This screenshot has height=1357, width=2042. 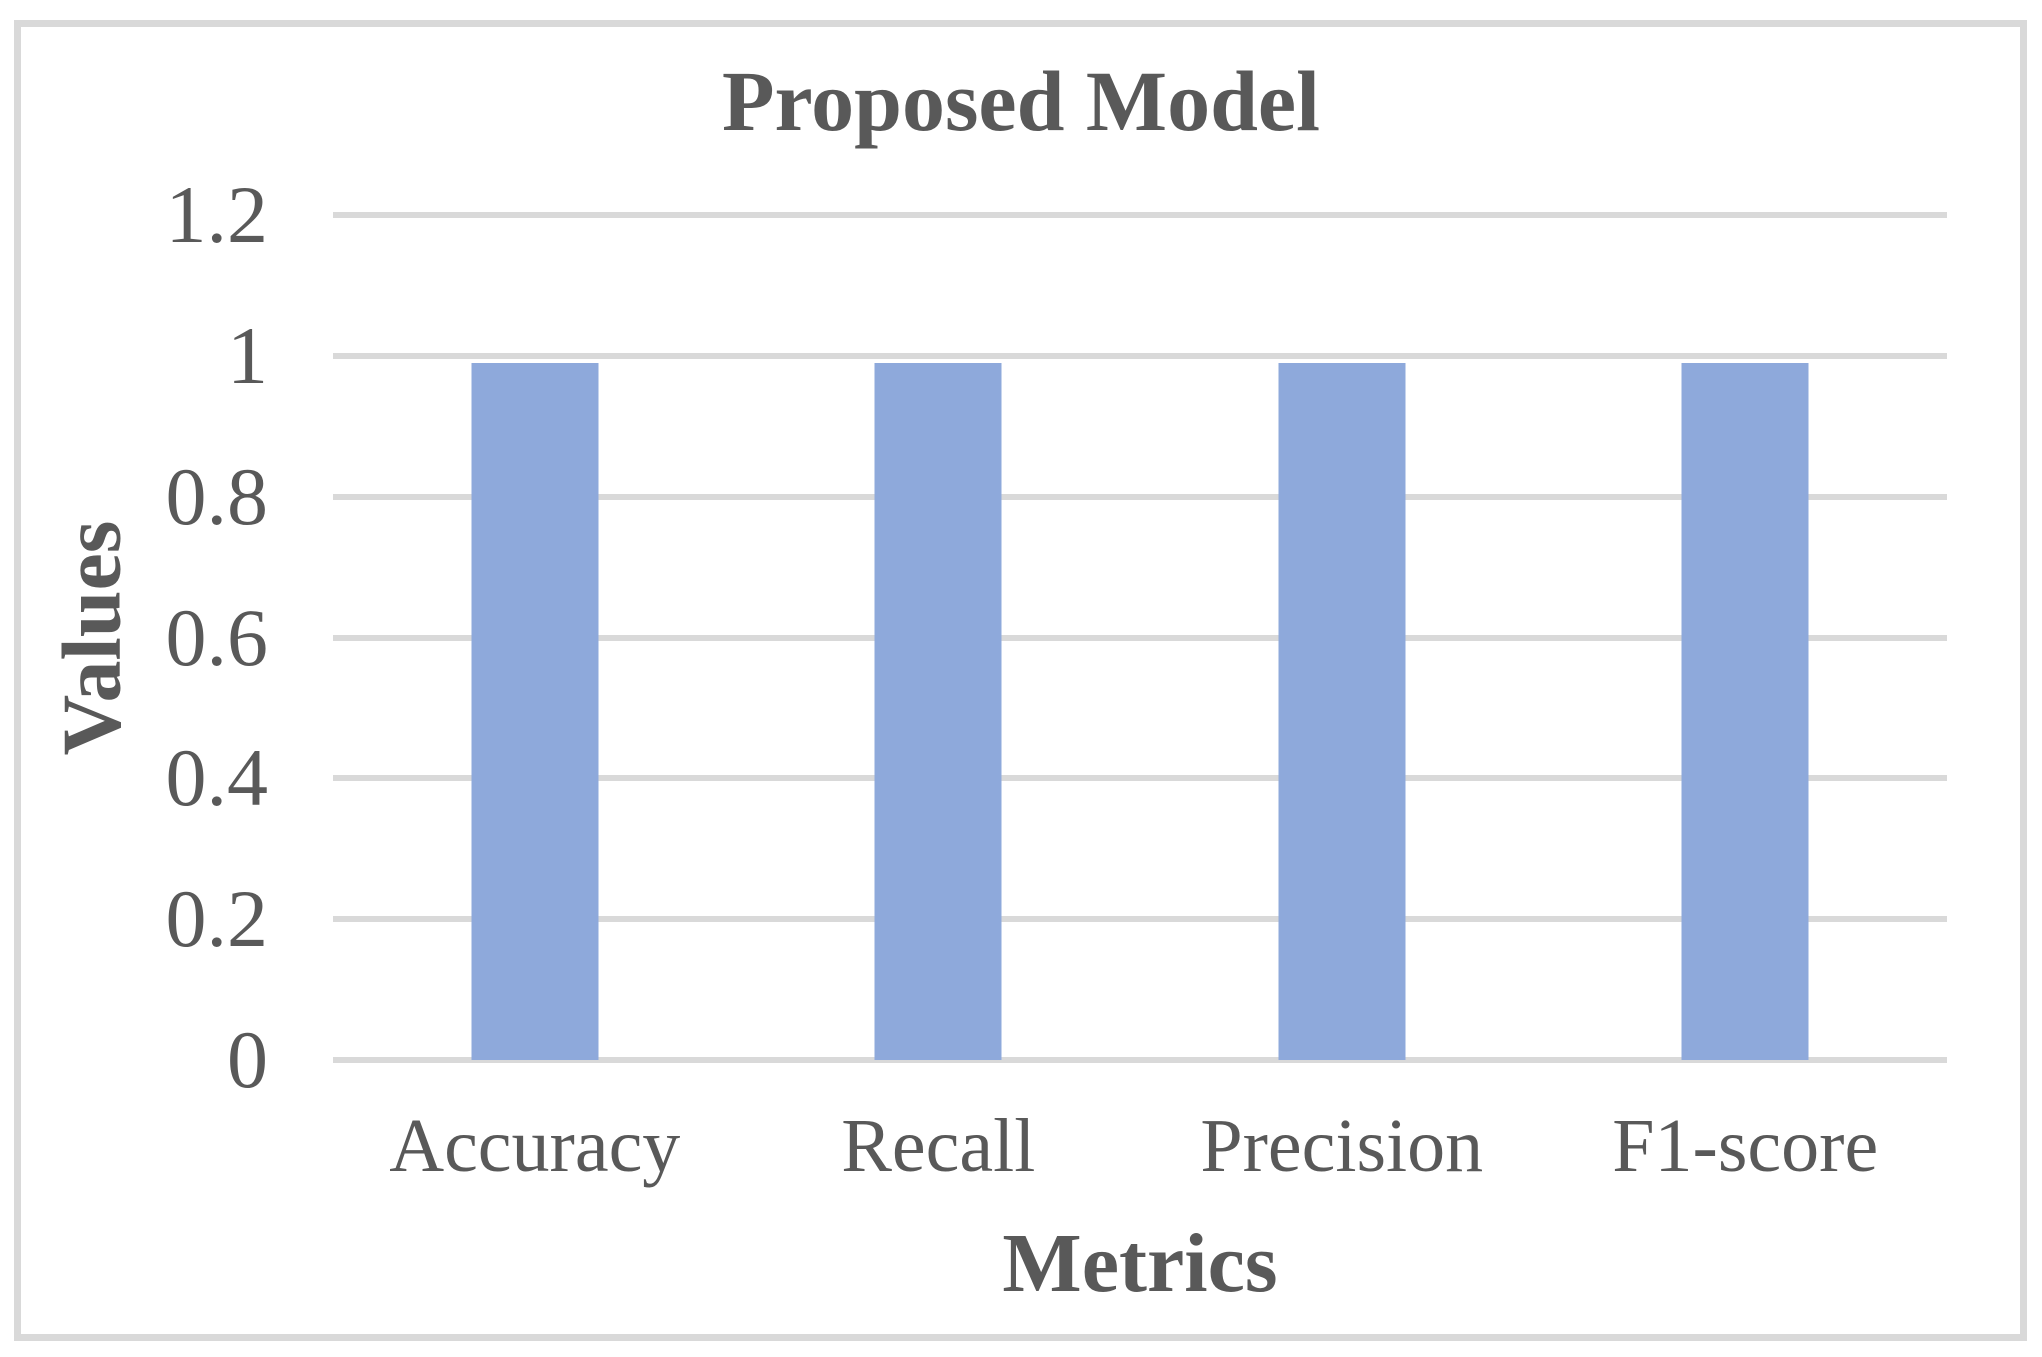 What do you see at coordinates (1140, 1263) in the screenshot?
I see `x-axis-title: Metrics` at bounding box center [1140, 1263].